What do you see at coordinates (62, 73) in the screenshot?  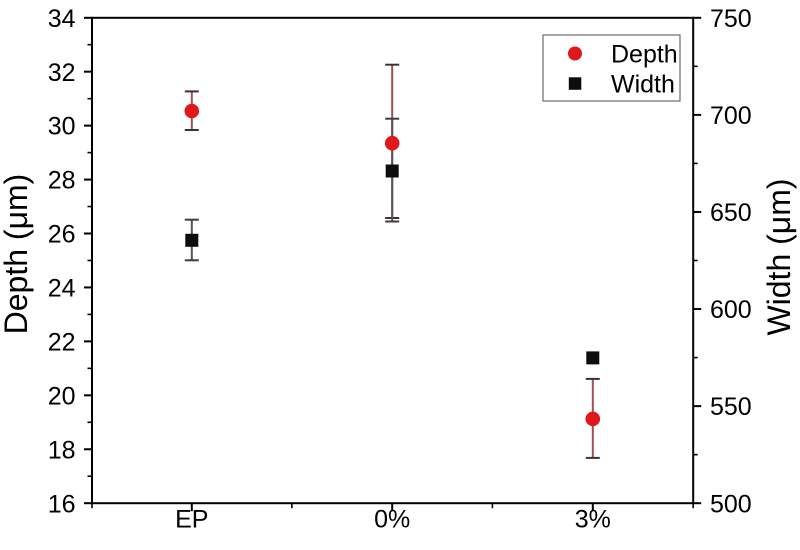 I see `svg-text: 32` at bounding box center [62, 73].